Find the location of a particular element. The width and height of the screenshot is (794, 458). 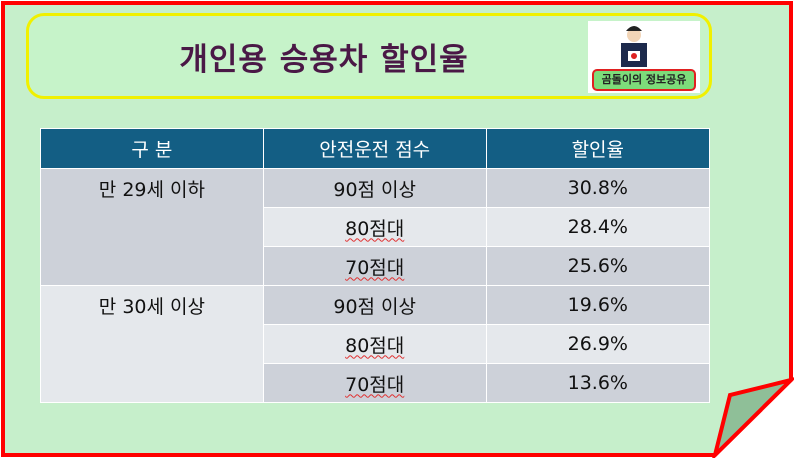

rate-cell: 25.6% is located at coordinates (598, 266).